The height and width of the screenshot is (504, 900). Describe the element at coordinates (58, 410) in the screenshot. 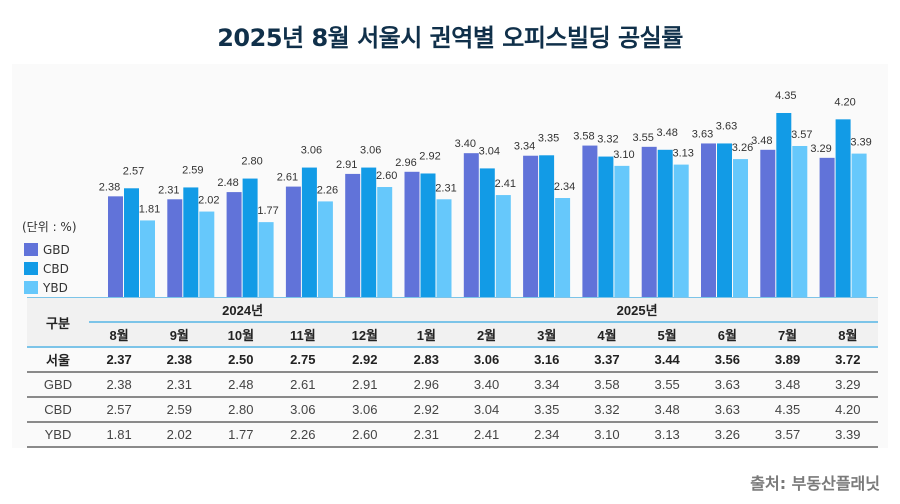

I see `row-label: CBD` at that location.